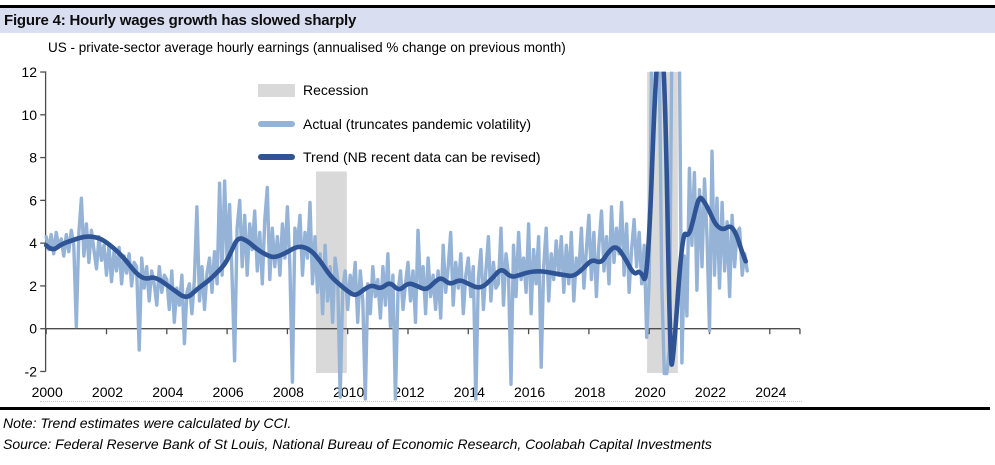 This screenshot has width=995, height=465. I want to click on y-axis-label: 0, so click(33, 329).